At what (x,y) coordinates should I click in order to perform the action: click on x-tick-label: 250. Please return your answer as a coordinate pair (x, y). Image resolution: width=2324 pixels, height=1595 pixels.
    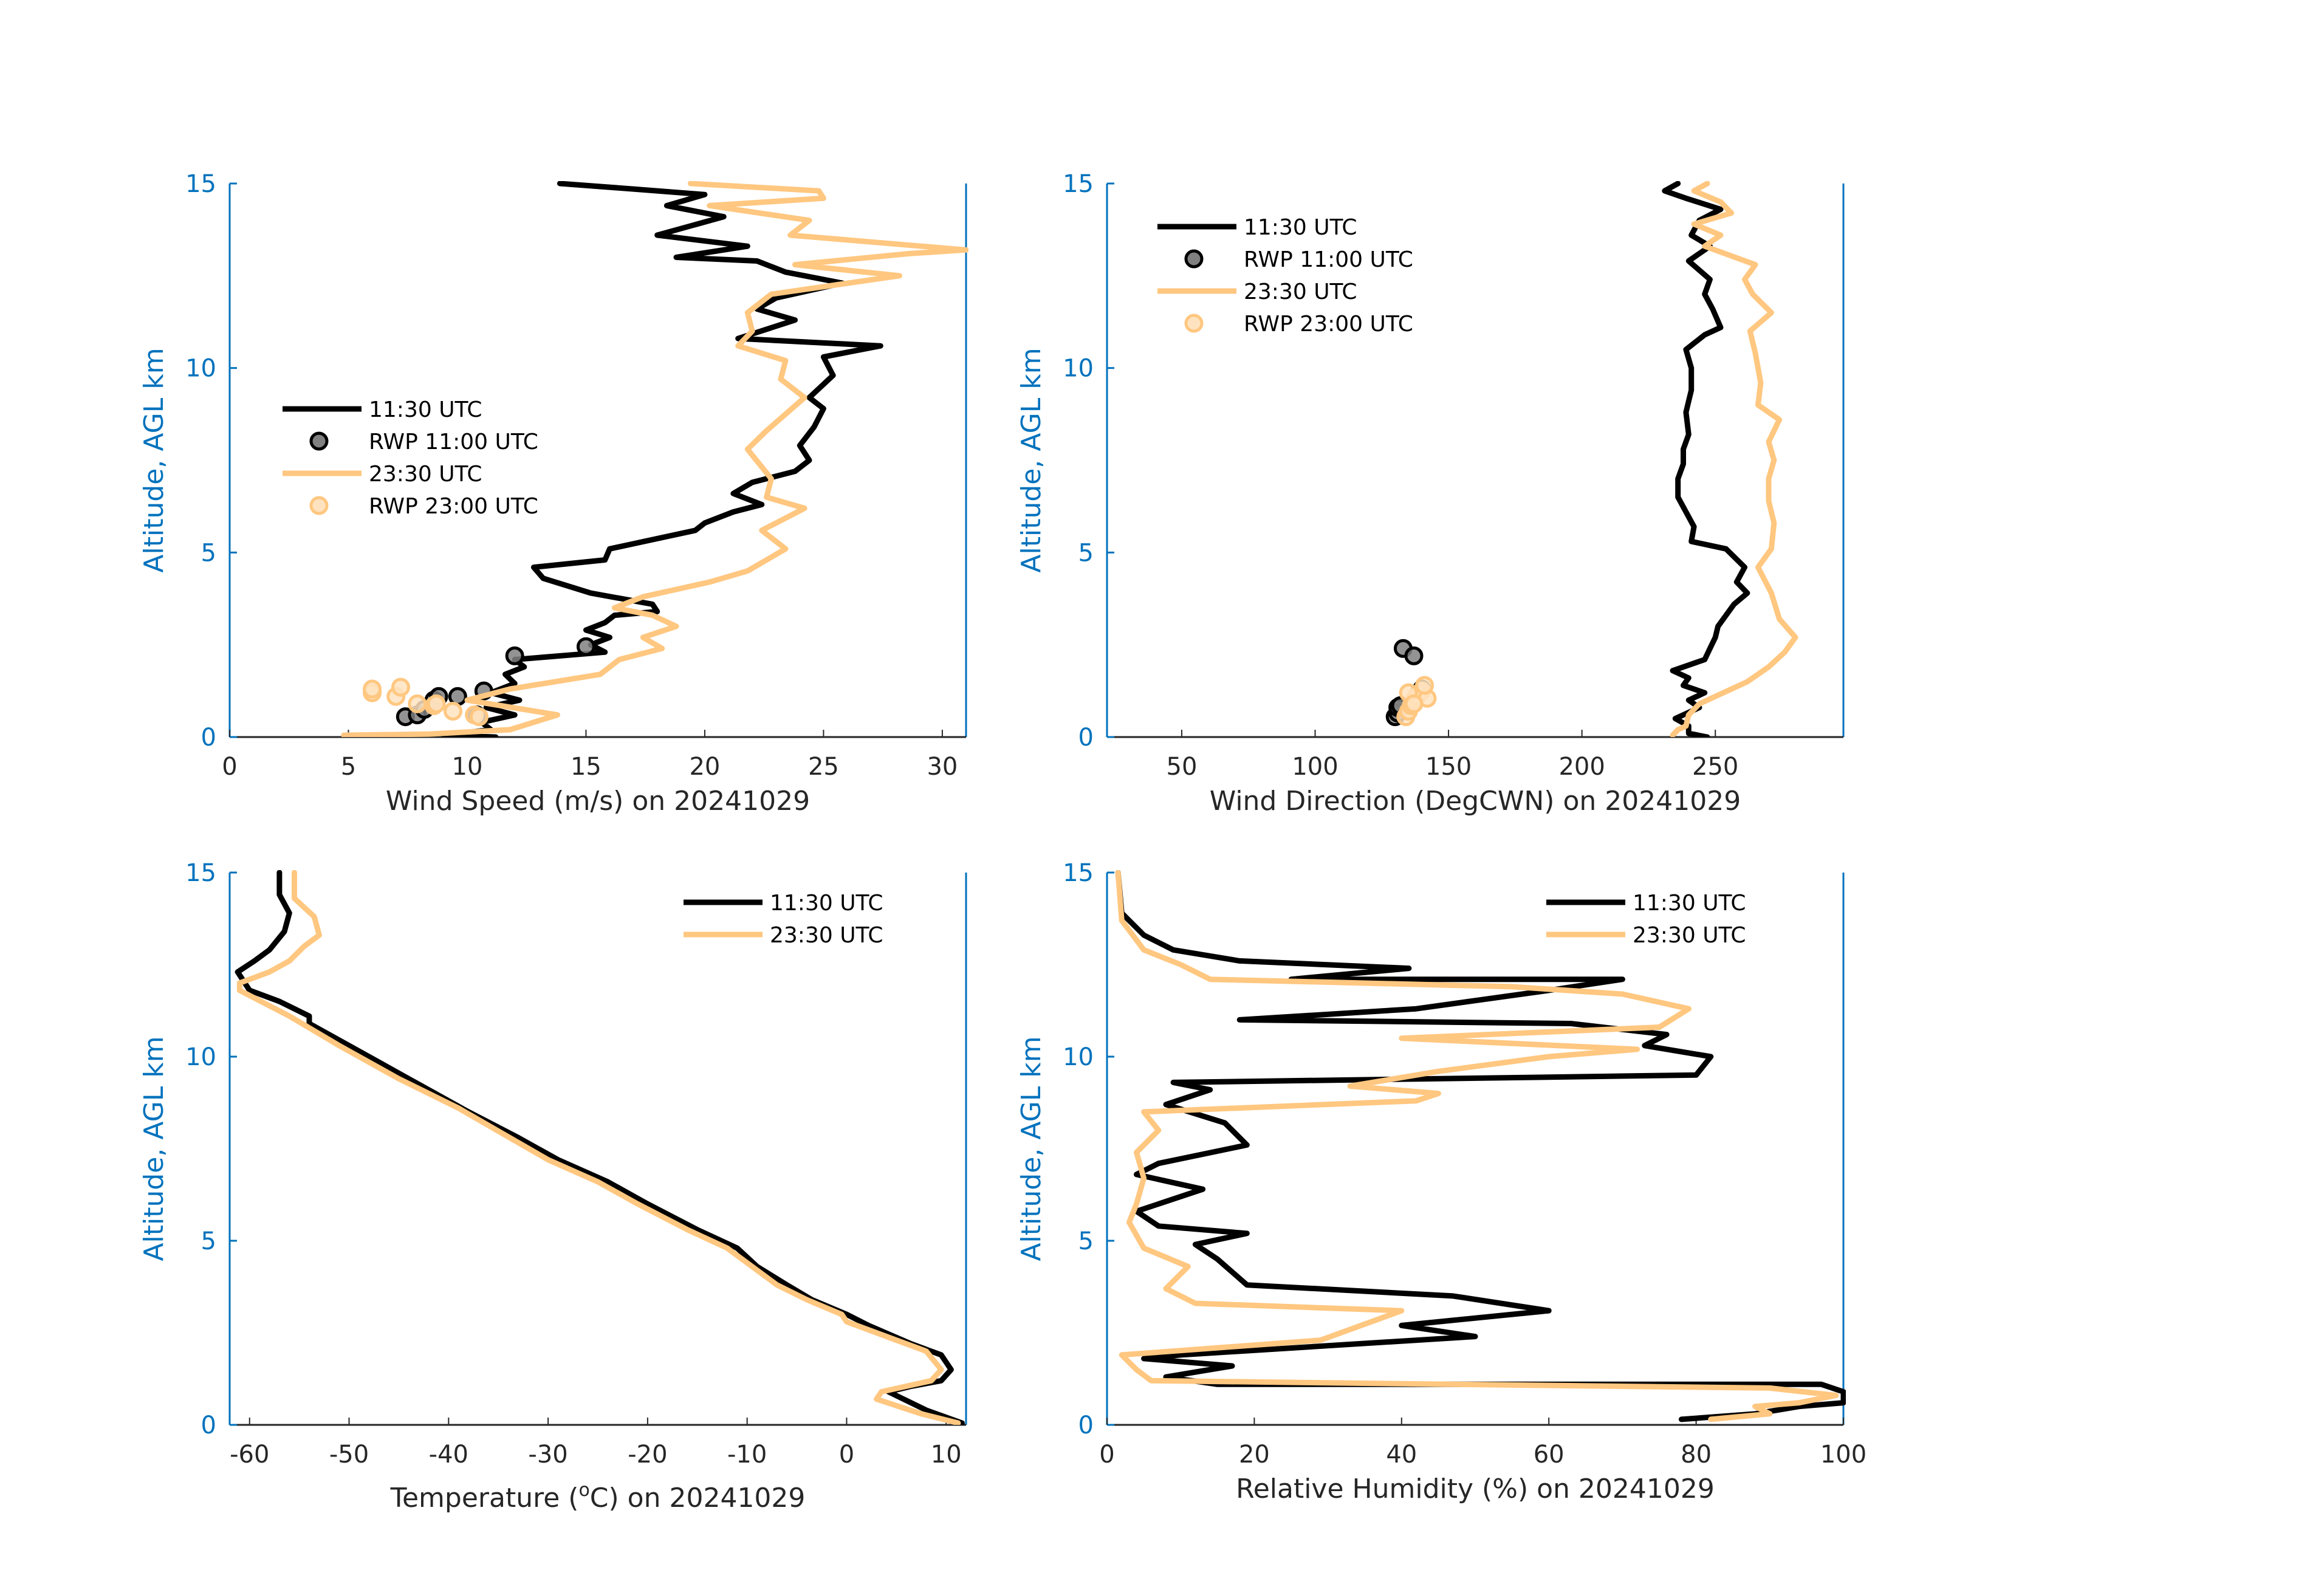
    Looking at the image, I should click on (1715, 767).